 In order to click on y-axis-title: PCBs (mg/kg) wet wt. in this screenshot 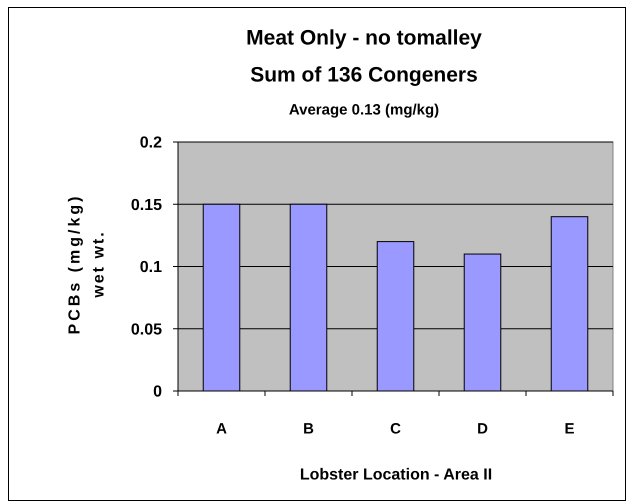, I will do `click(87, 264)`.